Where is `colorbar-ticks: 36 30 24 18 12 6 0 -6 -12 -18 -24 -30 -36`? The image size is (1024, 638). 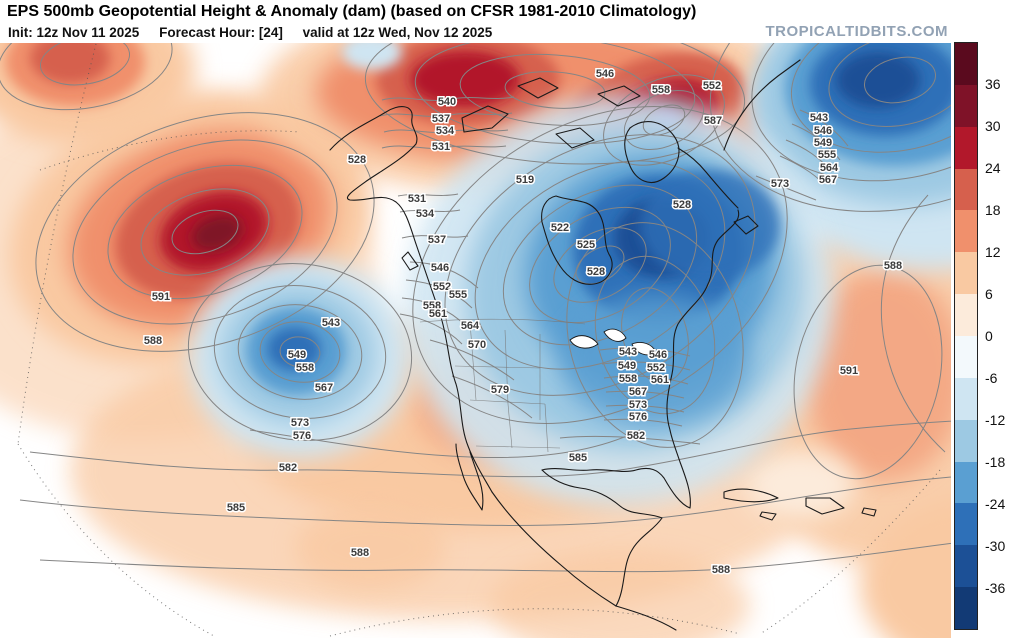 colorbar-ticks: 36 30 24 18 12 6 0 -6 -12 -18 -24 -30 -36 is located at coordinates (995, 336).